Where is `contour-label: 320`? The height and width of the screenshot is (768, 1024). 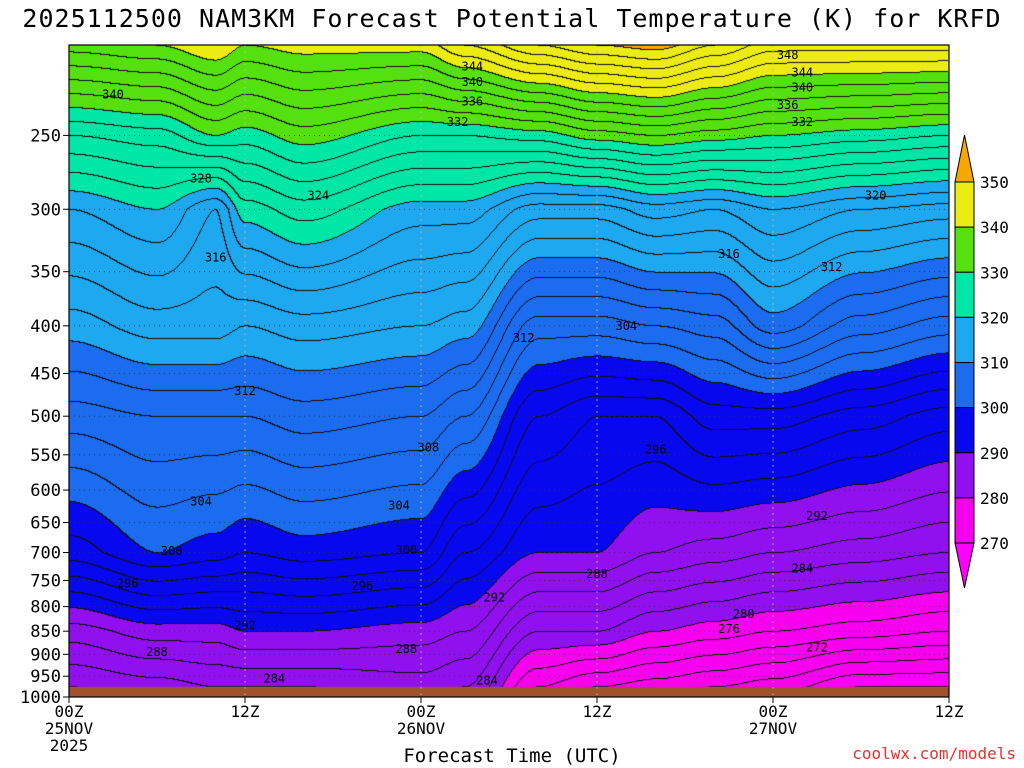
contour-label: 320 is located at coordinates (876, 196).